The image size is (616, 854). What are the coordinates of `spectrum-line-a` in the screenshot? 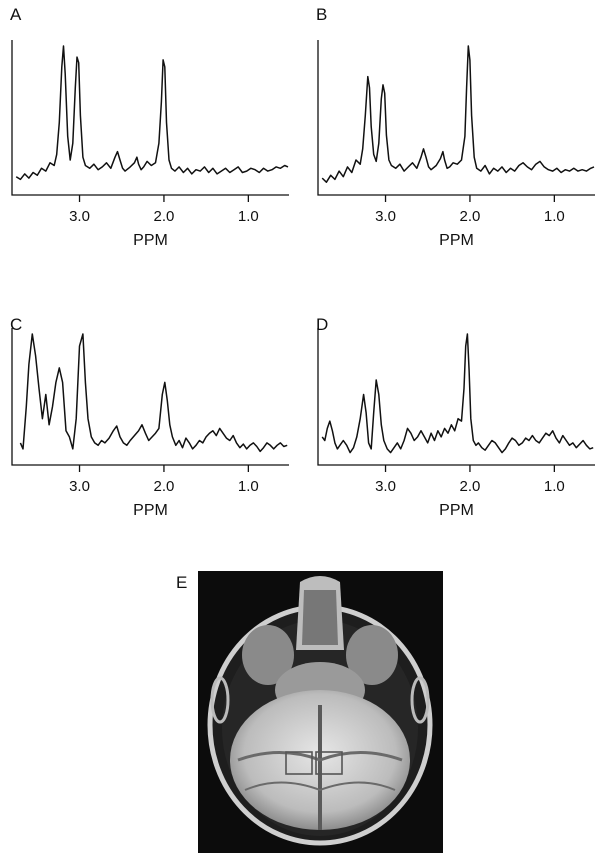 It's located at (152, 113).